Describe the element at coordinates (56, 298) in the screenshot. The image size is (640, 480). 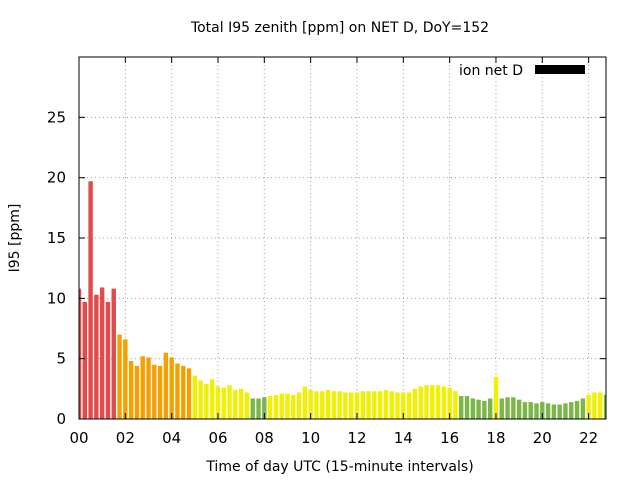
I see `y-tick-label: 10` at that location.